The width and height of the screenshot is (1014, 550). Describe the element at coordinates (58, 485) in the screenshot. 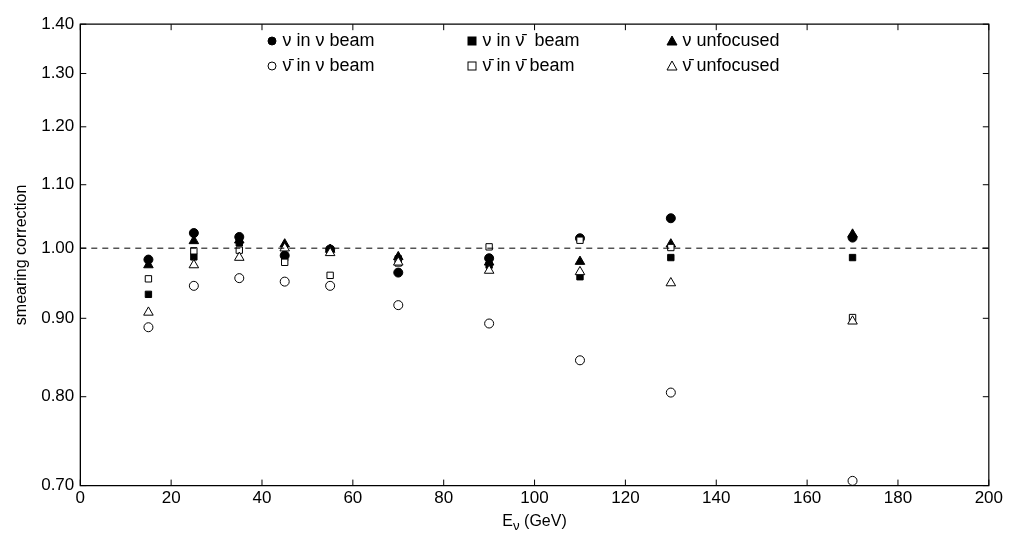

I see `y-tick-label: 0.70` at that location.